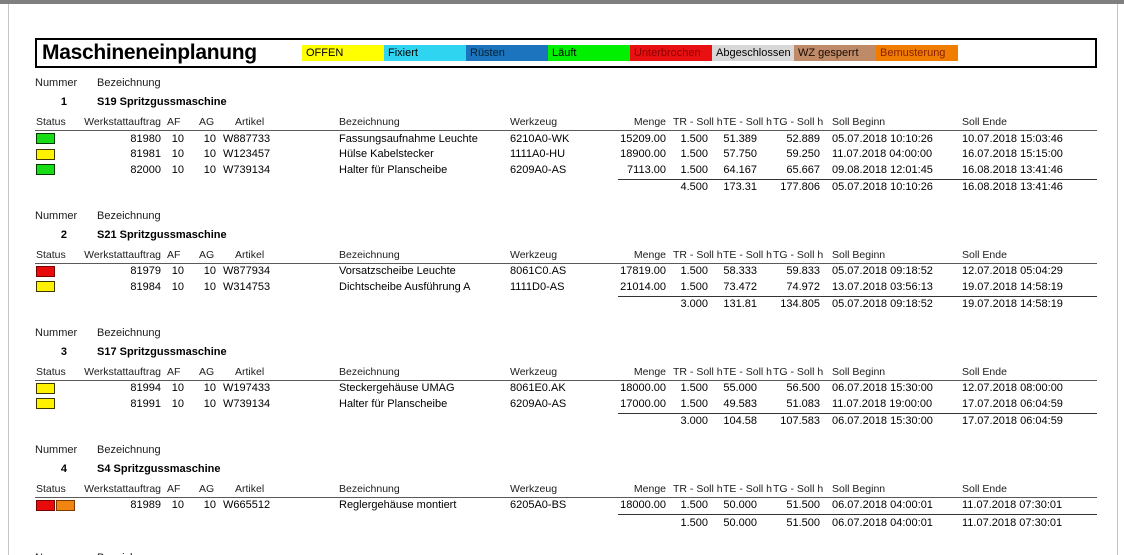 The image size is (1124, 555). What do you see at coordinates (145, 138) in the screenshot?
I see `cell-werkstattauftrag: 81980` at bounding box center [145, 138].